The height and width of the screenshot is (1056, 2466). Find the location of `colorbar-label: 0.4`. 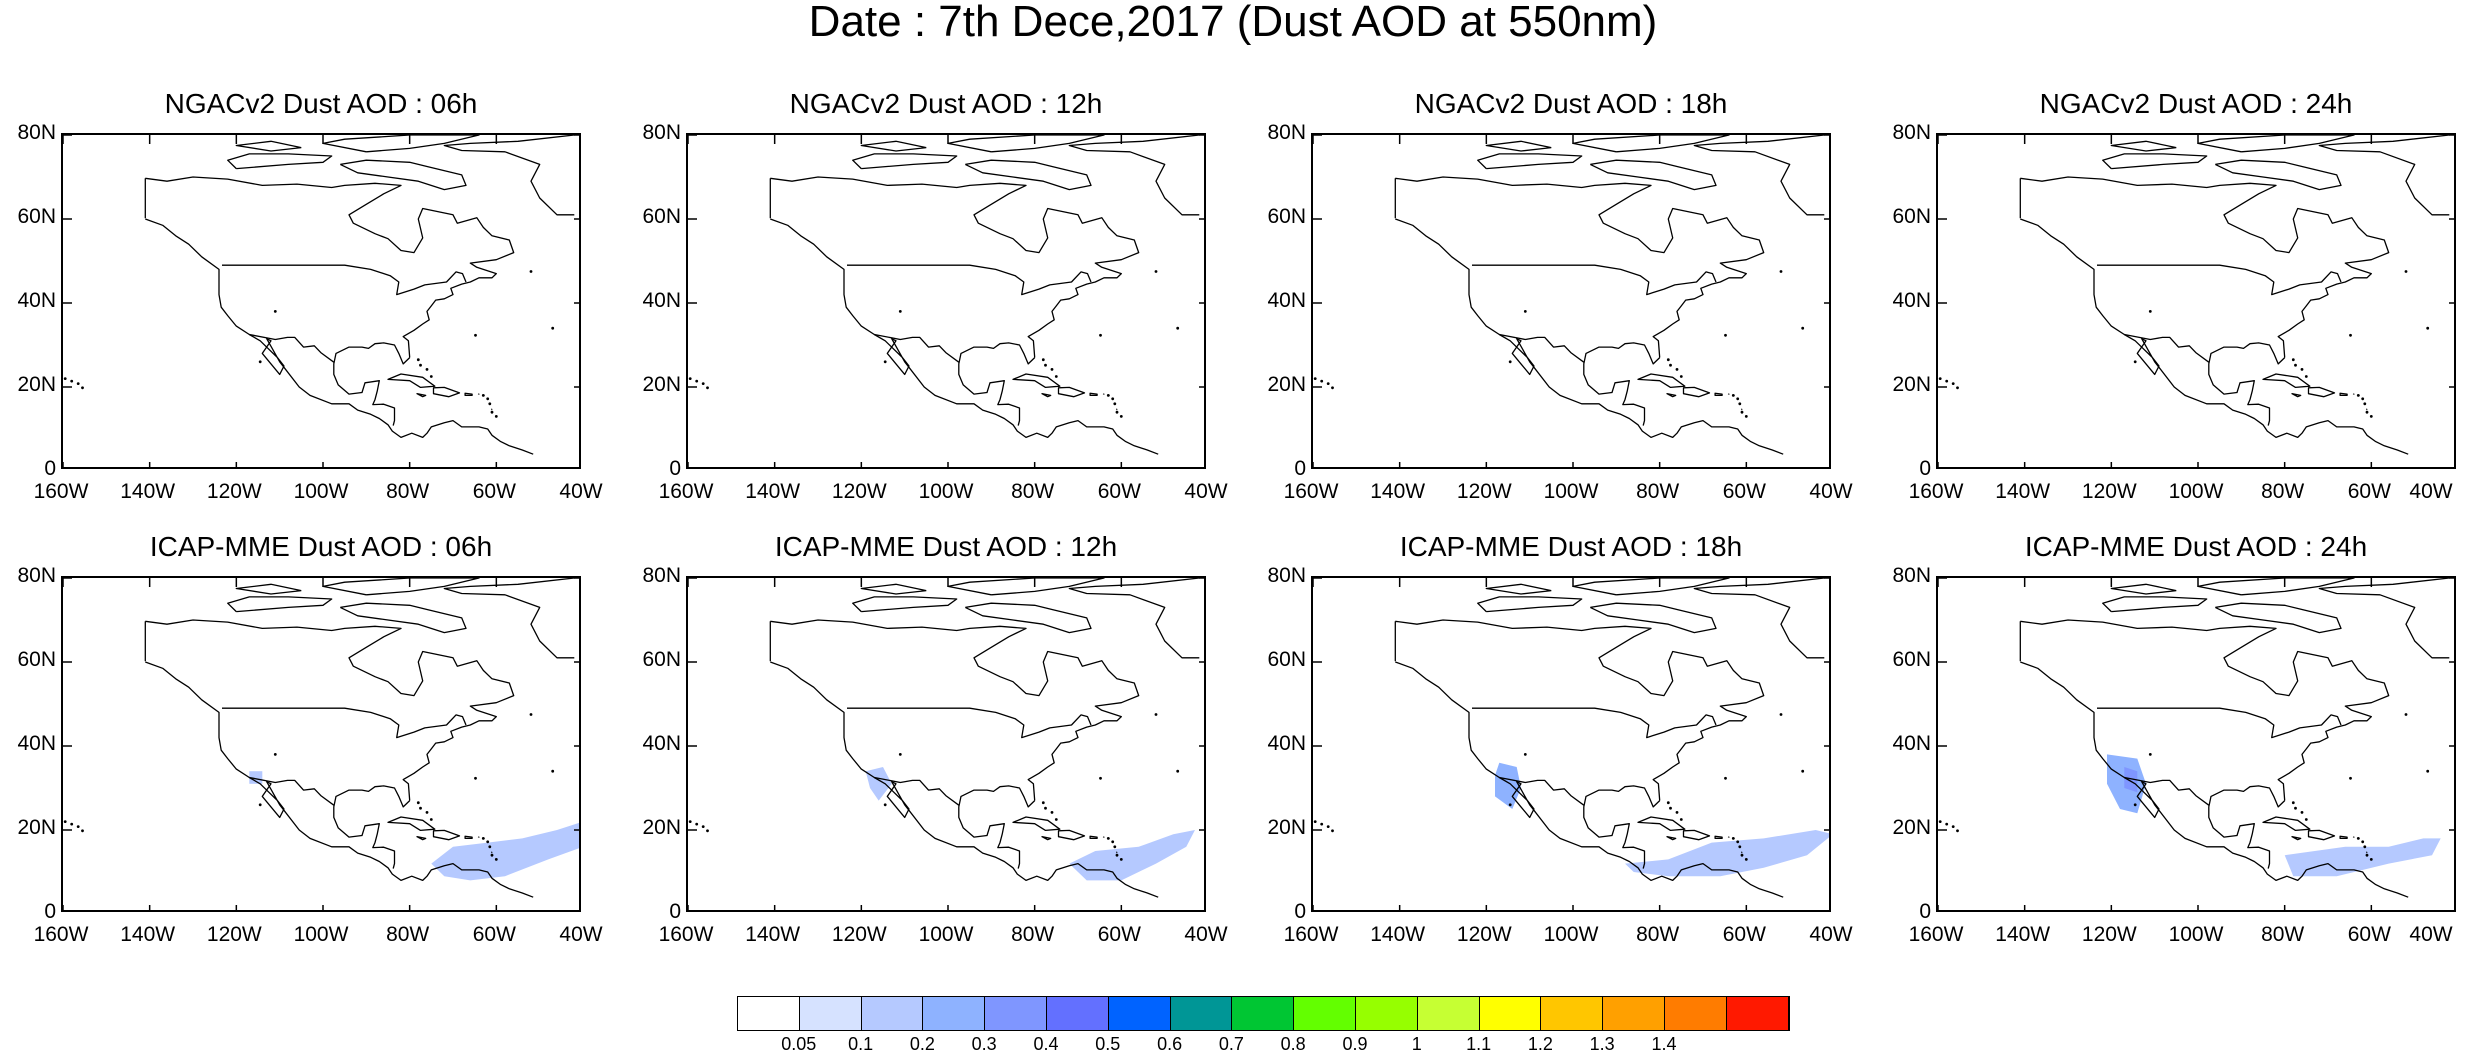

colorbar-label: 0.4 is located at coordinates (1046, 1044).